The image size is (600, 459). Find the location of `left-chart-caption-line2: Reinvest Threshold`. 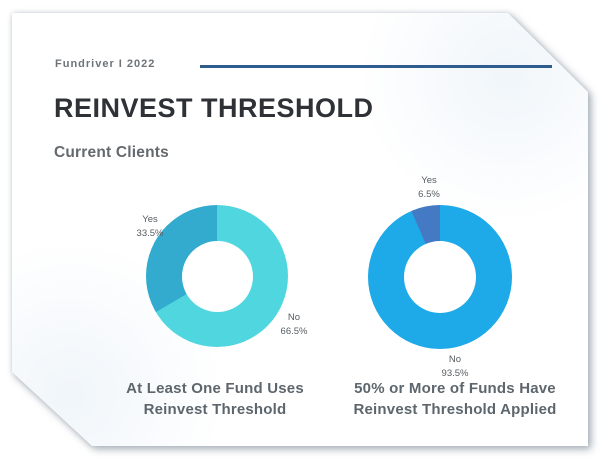

left-chart-caption-line2: Reinvest Threshold is located at coordinates (215, 409).